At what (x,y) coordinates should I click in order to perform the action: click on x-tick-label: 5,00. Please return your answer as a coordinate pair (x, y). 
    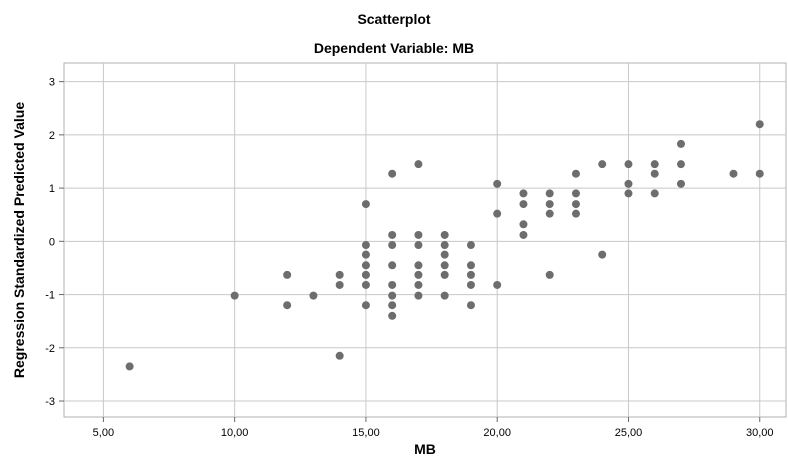
    Looking at the image, I should click on (103, 433).